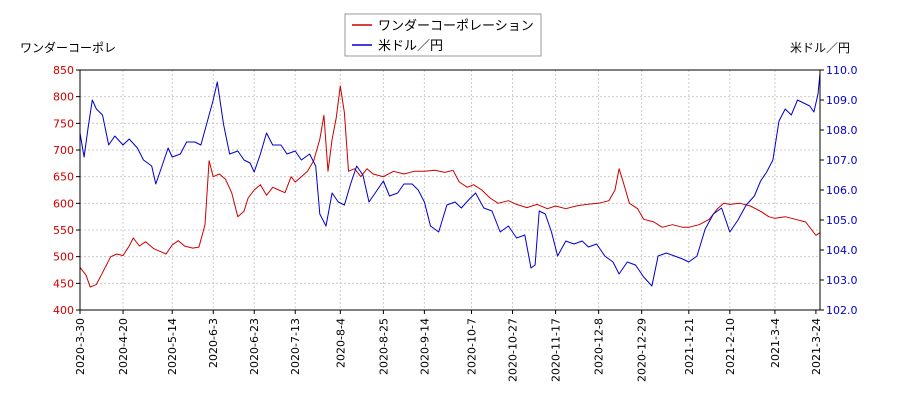 This screenshot has width=900, height=400. Describe the element at coordinates (599, 346) in the screenshot. I see `x-tick-label: 2020-12-8` at that location.